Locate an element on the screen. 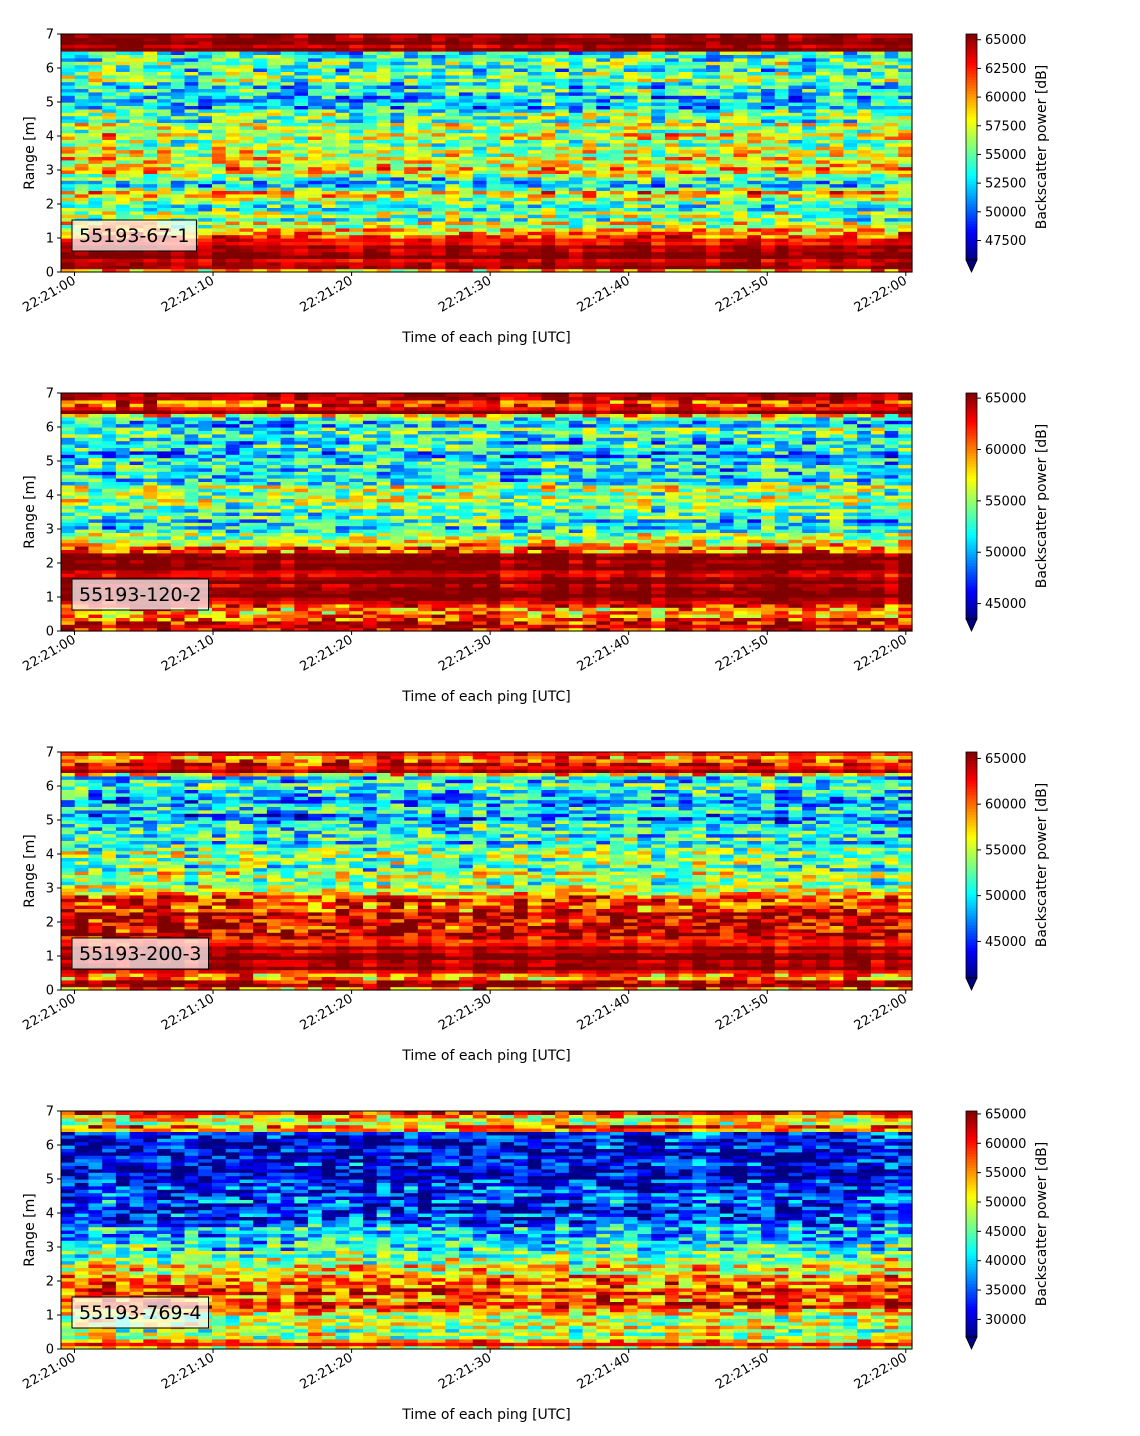 This screenshot has height=1436, width=1140. colorbar-tick-label: 60000 is located at coordinates (1005, 98).